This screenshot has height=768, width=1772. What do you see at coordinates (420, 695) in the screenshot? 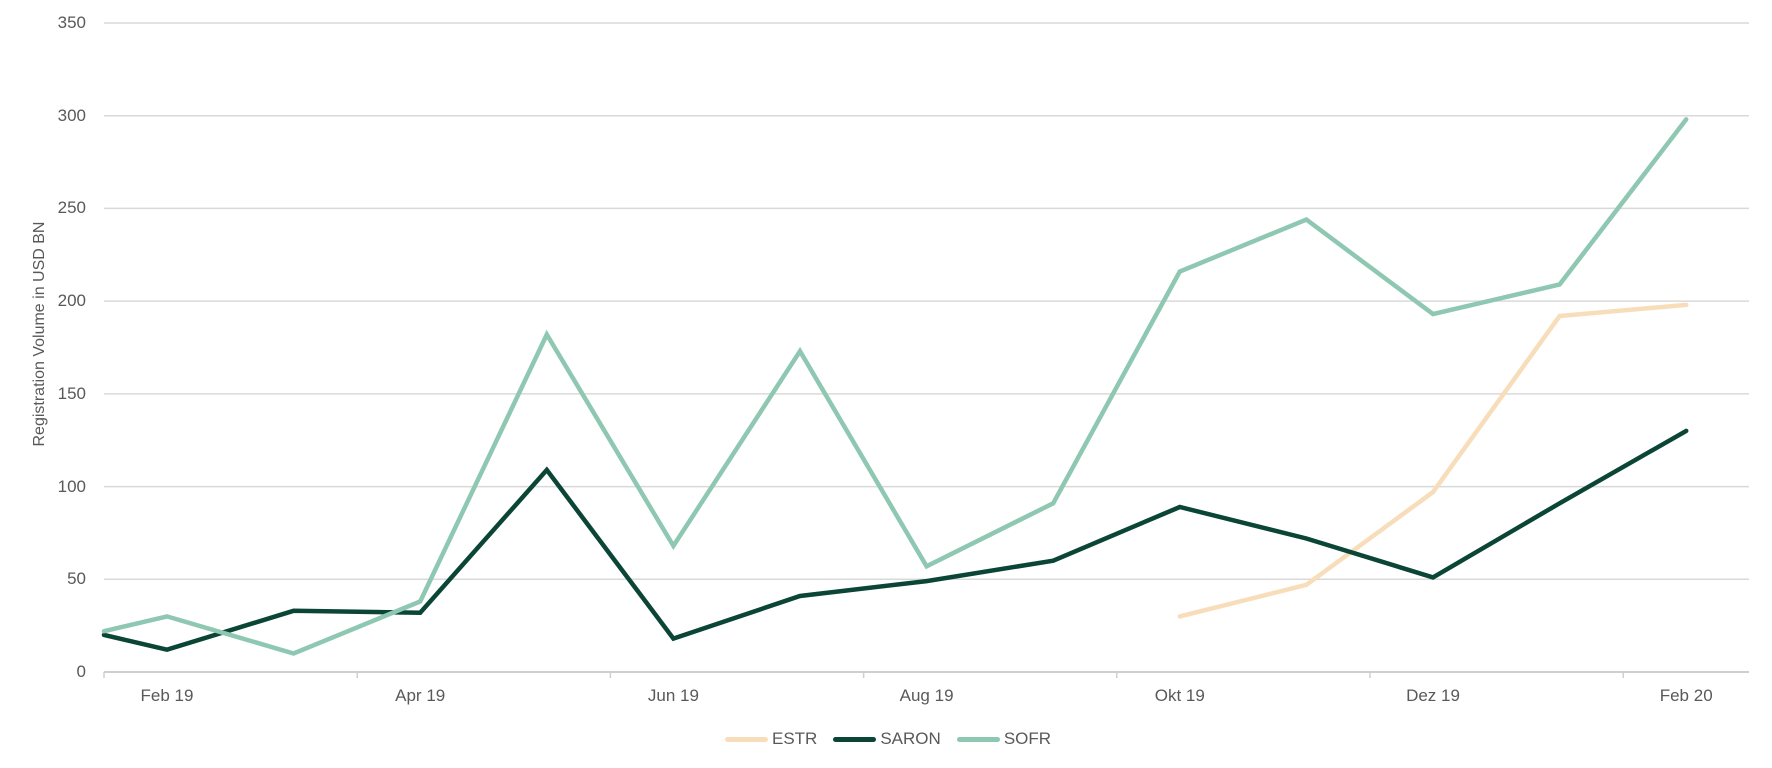
I see `x-tick-label: Apr 19` at bounding box center [420, 695].